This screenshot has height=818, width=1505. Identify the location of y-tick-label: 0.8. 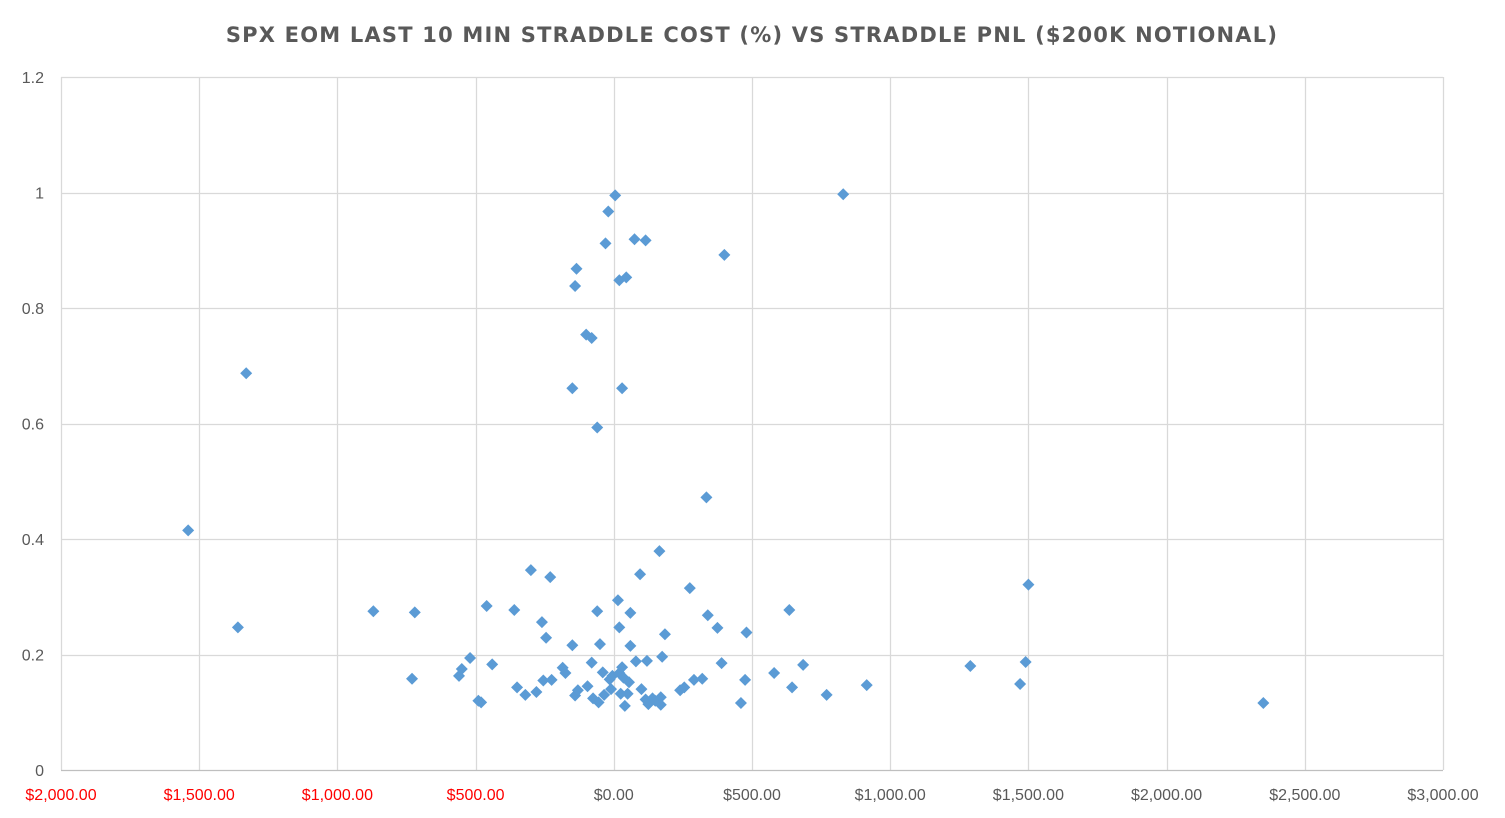
(33, 309).